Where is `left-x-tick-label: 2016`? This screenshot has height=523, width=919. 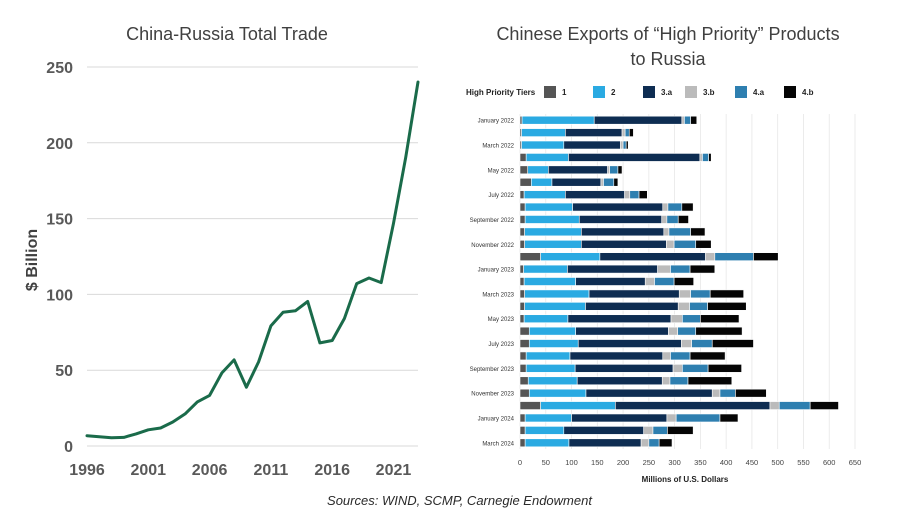
left-x-tick-label: 2016 is located at coordinates (332, 470).